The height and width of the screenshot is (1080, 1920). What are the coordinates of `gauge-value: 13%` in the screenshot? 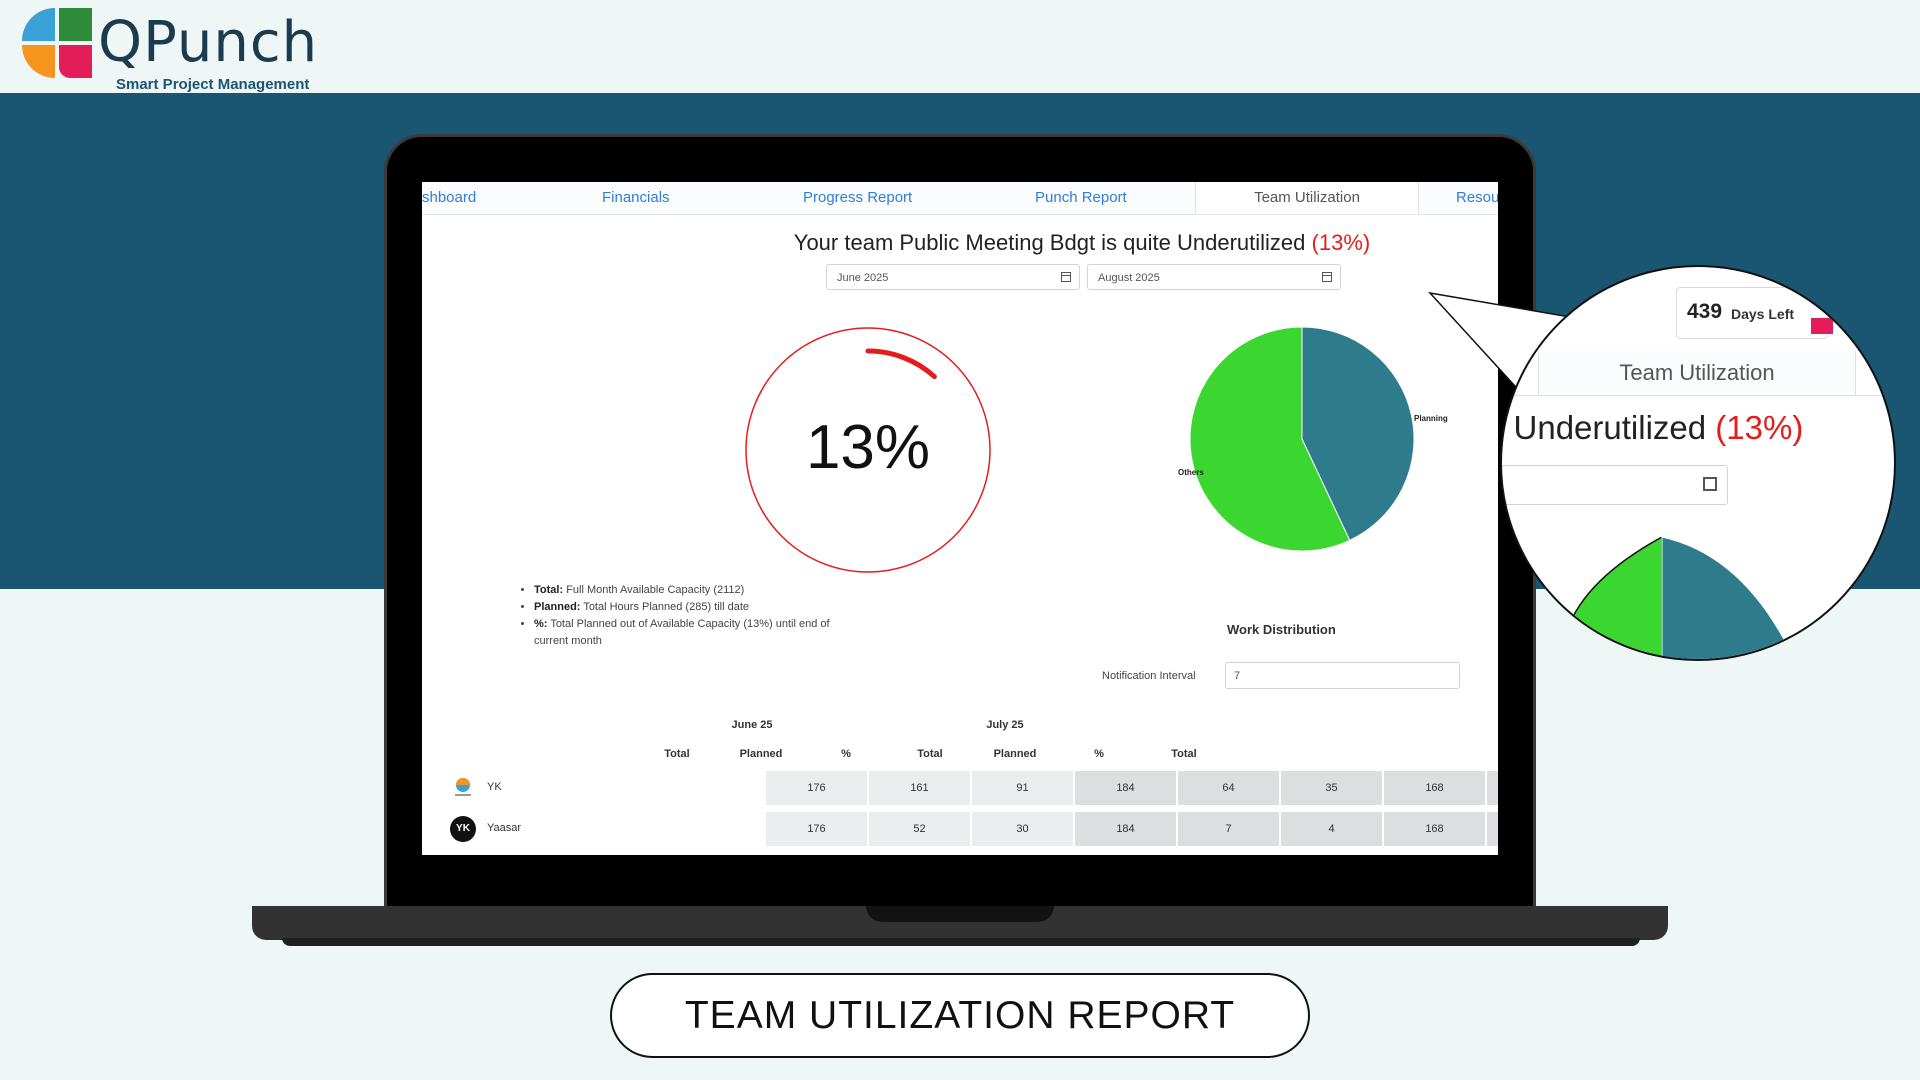 It's located at (868, 447).